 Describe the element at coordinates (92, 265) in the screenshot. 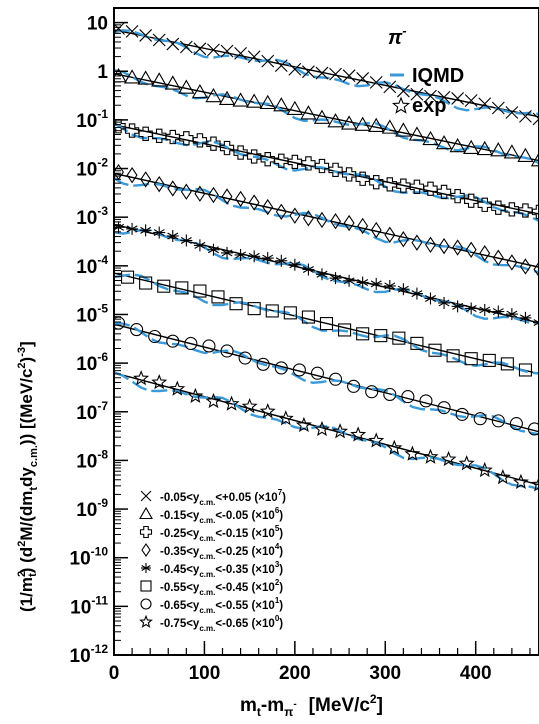

I see `y-tick-label: 10⁻⁴` at that location.